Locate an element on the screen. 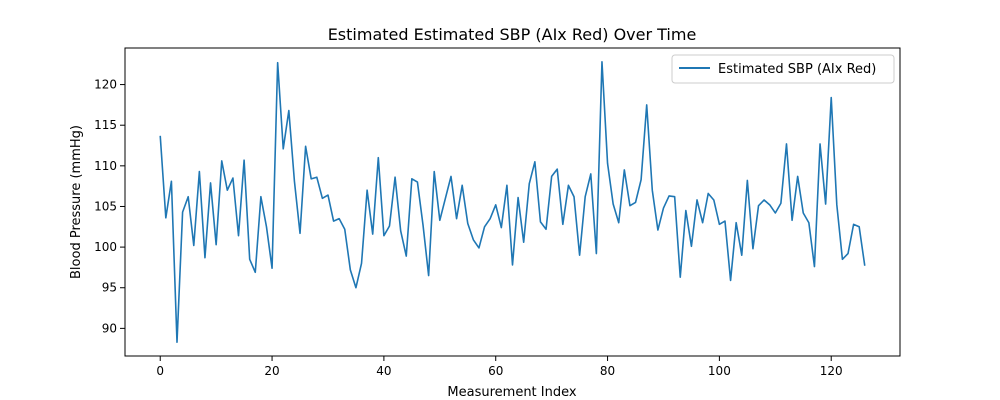  y-axis-label: Blood Pressure (mmHg) is located at coordinates (76, 202).